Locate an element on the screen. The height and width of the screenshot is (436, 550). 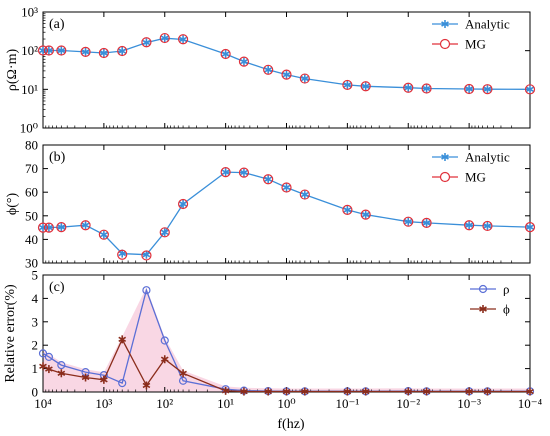
legend-item: ϕ is located at coordinates (490, 309).